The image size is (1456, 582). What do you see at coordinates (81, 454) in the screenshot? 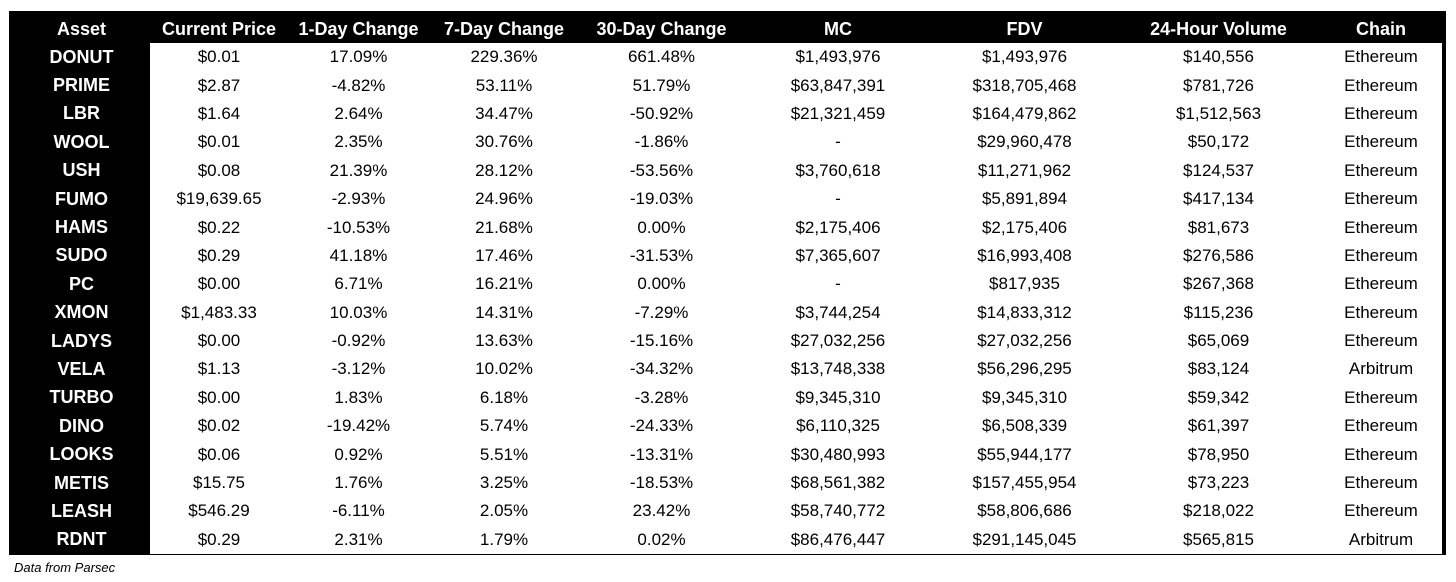
I see `cell-asset: LOOKS` at bounding box center [81, 454].